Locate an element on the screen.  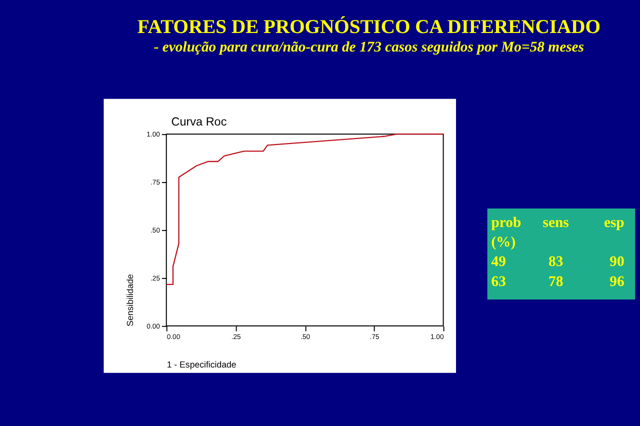
text: 83 is located at coordinates (556, 262).